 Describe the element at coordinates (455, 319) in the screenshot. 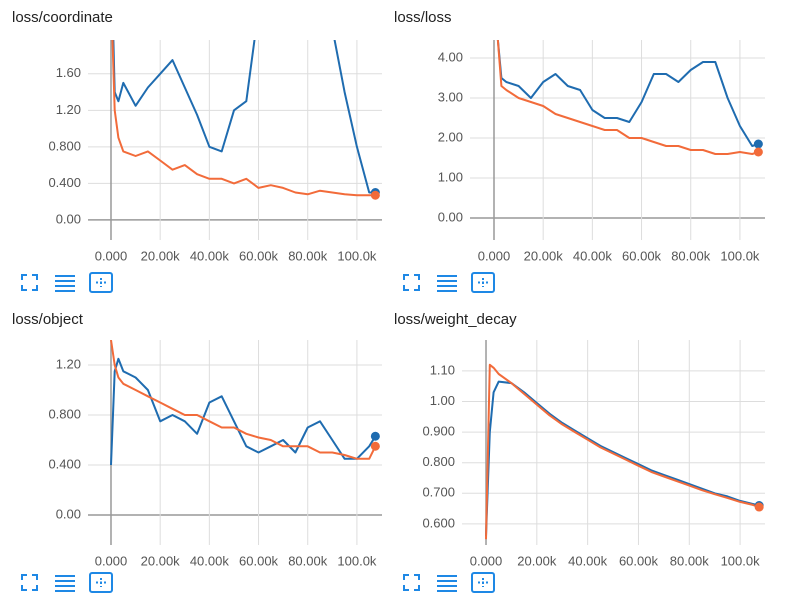

I see `chart-title: loss/weight_decay` at that location.